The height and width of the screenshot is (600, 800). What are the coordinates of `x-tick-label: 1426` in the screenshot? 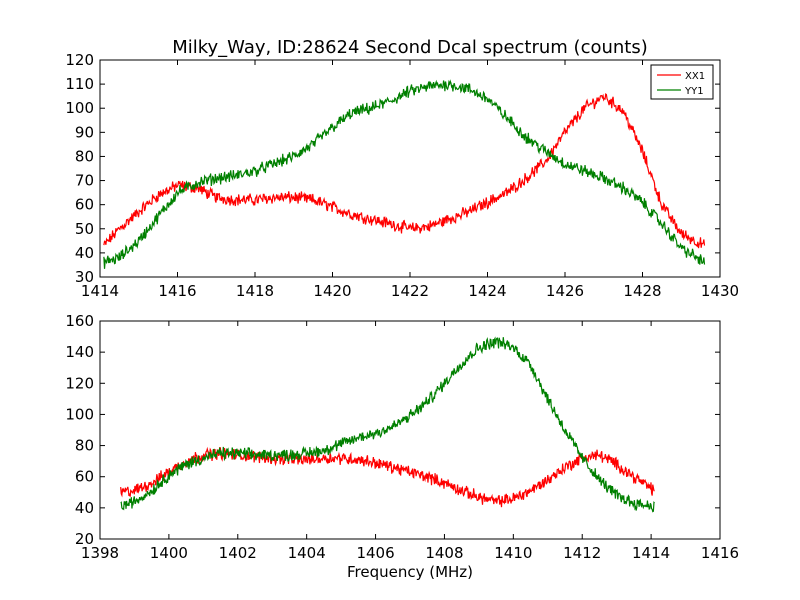 It's located at (565, 291).